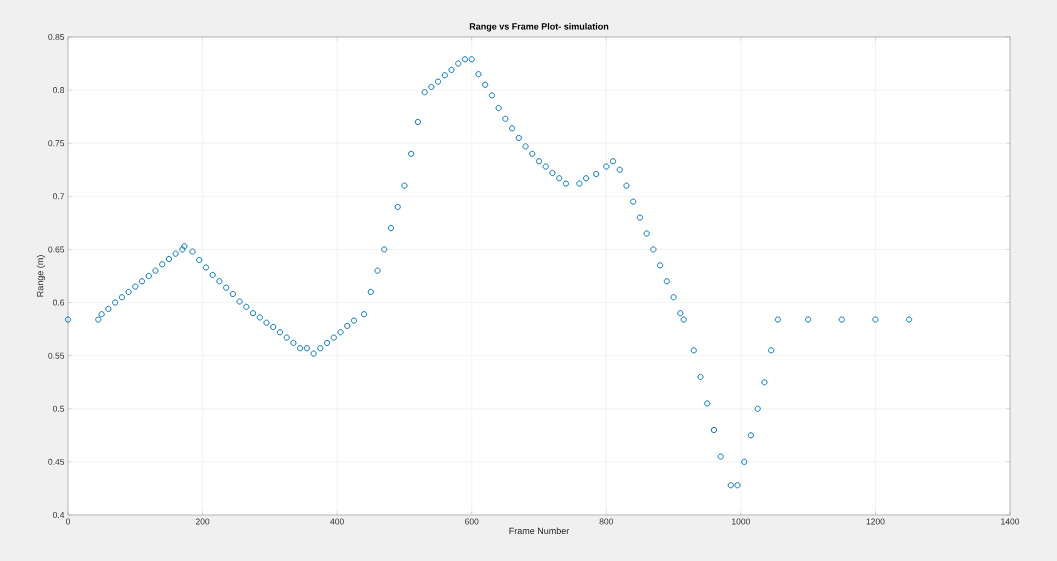 The height and width of the screenshot is (561, 1057). I want to click on x-tick-label: 1000, so click(741, 521).